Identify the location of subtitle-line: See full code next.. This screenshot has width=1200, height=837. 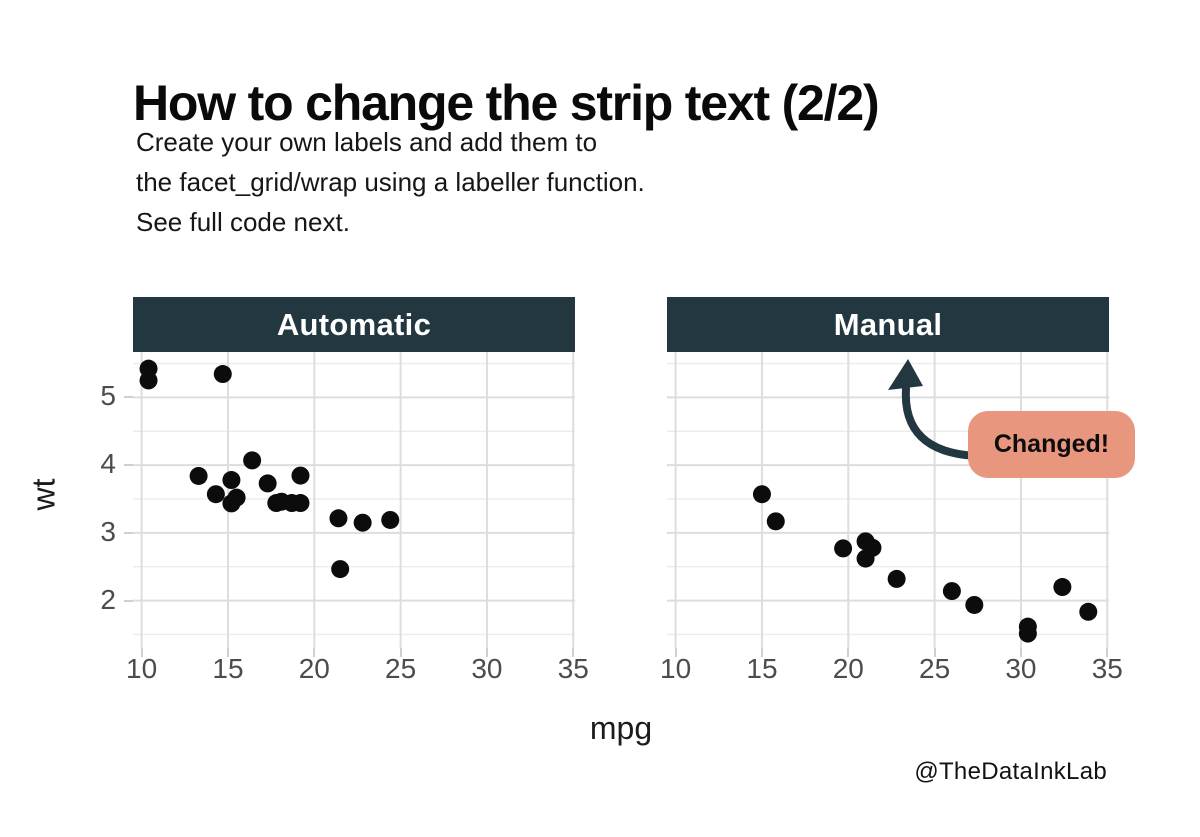
(243, 222).